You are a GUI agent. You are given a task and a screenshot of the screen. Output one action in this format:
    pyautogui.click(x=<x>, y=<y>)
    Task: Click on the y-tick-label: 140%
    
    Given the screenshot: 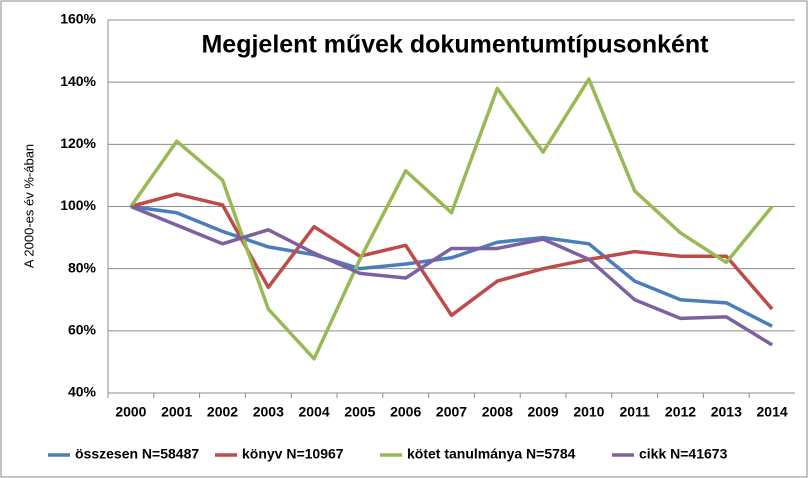 What is the action you would take?
    pyautogui.click(x=78, y=81)
    